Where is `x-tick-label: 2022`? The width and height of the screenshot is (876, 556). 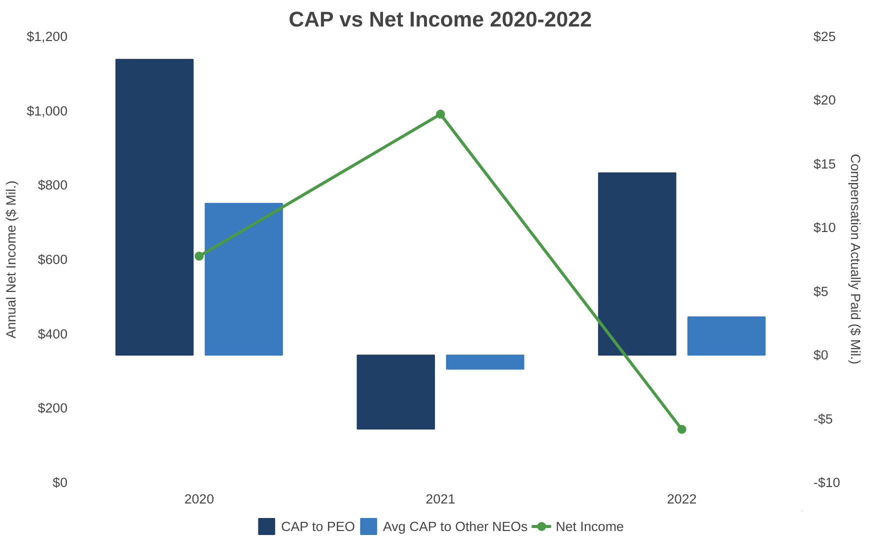 x-tick-label: 2022 is located at coordinates (682, 499).